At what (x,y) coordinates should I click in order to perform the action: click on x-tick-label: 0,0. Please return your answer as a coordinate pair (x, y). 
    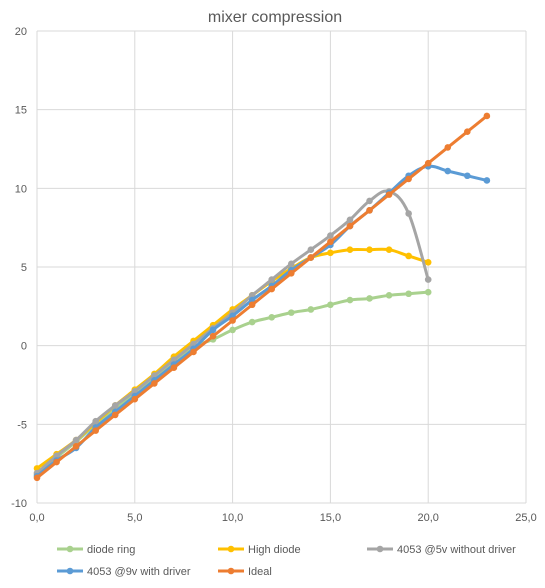
    Looking at the image, I should click on (36, 518).